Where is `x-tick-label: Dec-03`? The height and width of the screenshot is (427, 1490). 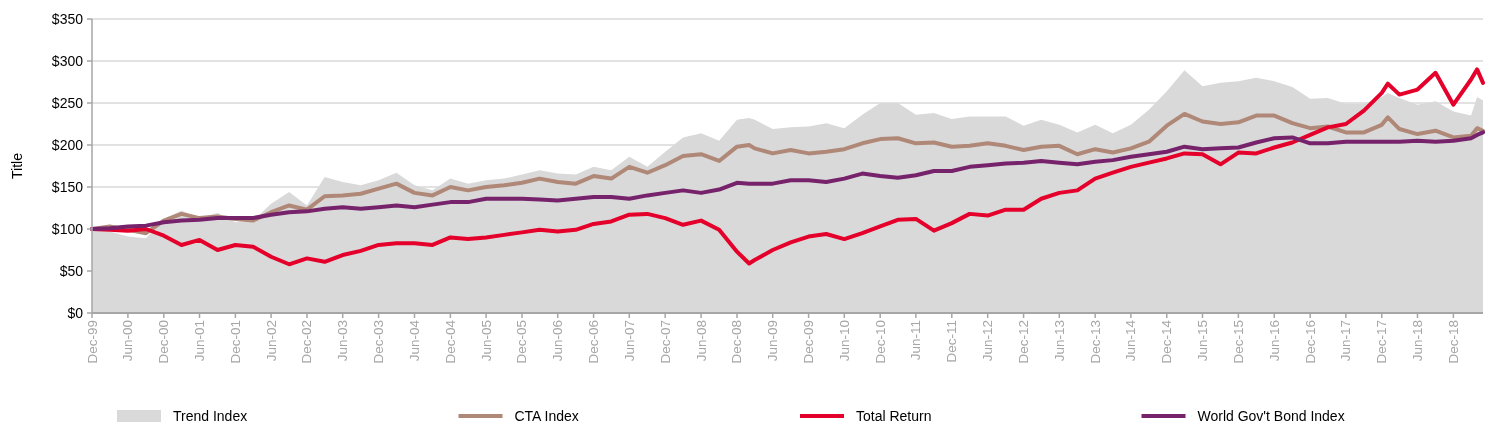 x-tick-label: Dec-03 is located at coordinates (379, 342).